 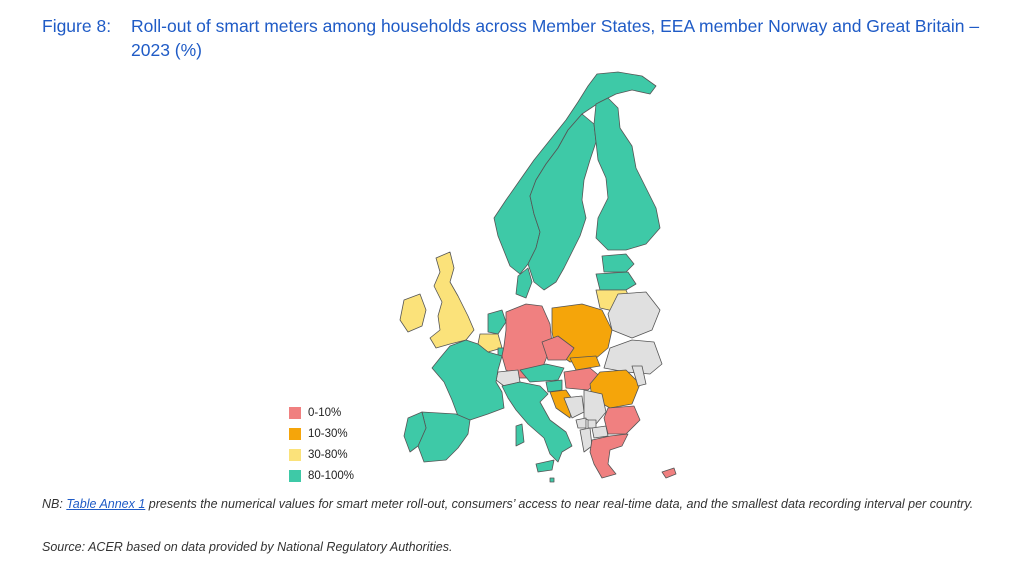 I want to click on country-slovenia, so click(x=554, y=386).